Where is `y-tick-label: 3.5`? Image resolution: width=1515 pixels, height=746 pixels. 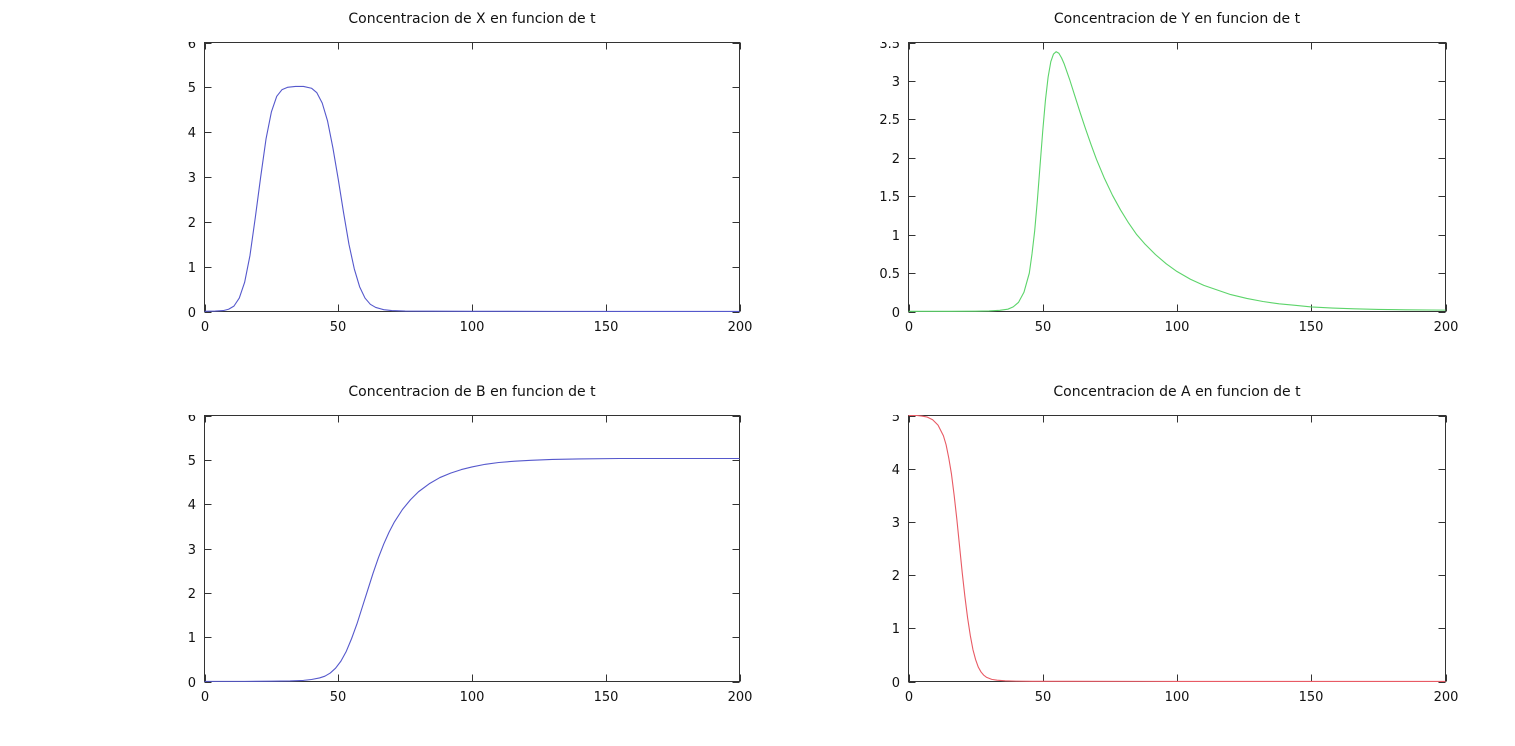
y-tick-label: 3.5 is located at coordinates (889, 47).